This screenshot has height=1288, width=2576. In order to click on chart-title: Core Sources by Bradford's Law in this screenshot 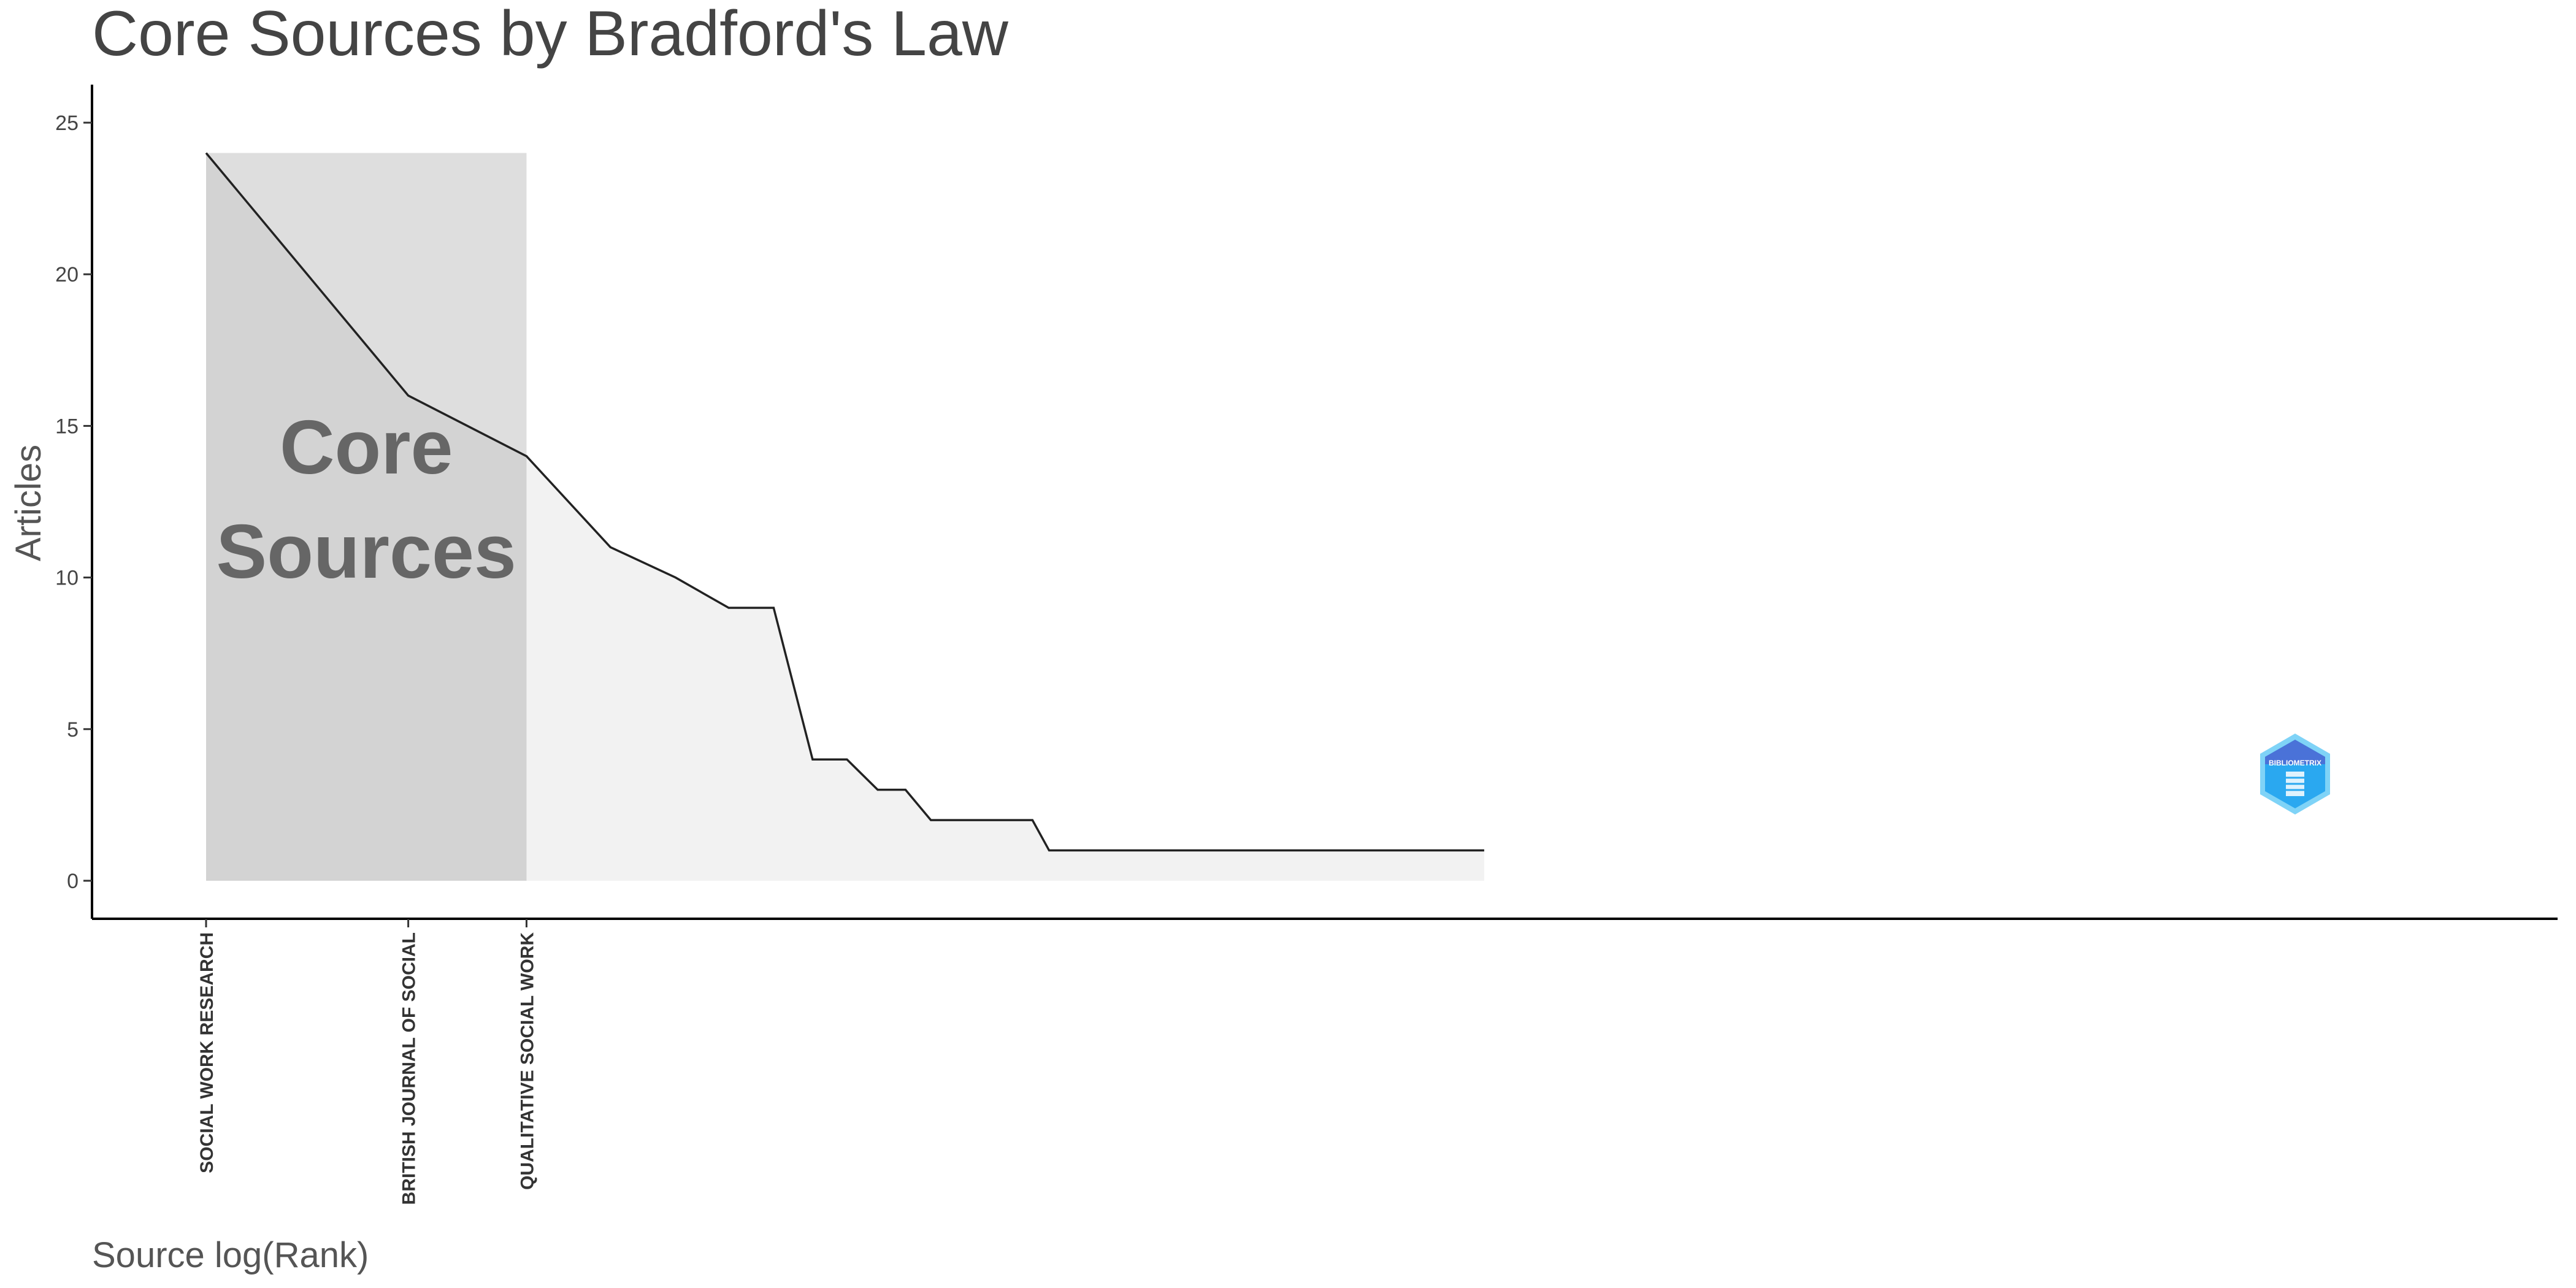, I will do `click(550, 34)`.